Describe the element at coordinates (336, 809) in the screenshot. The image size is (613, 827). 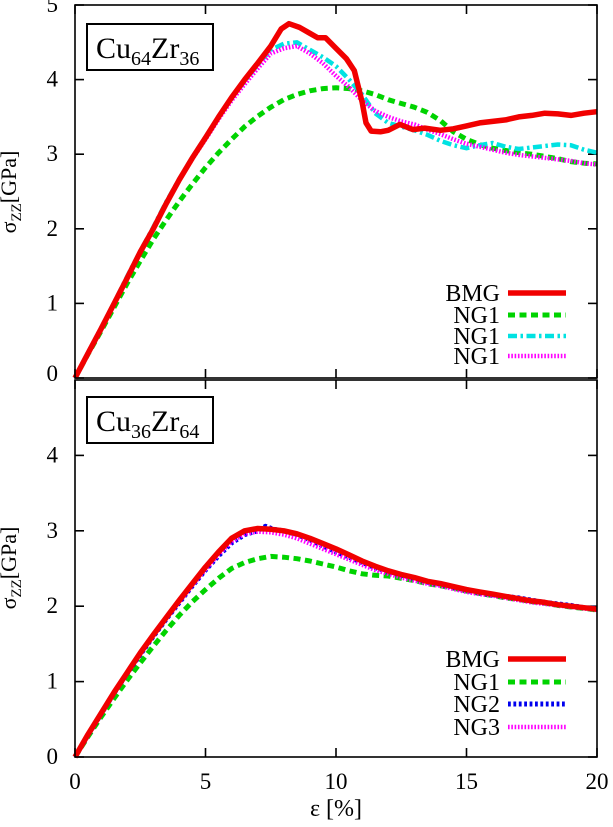
I see `x-axis-label: ε [%]` at that location.